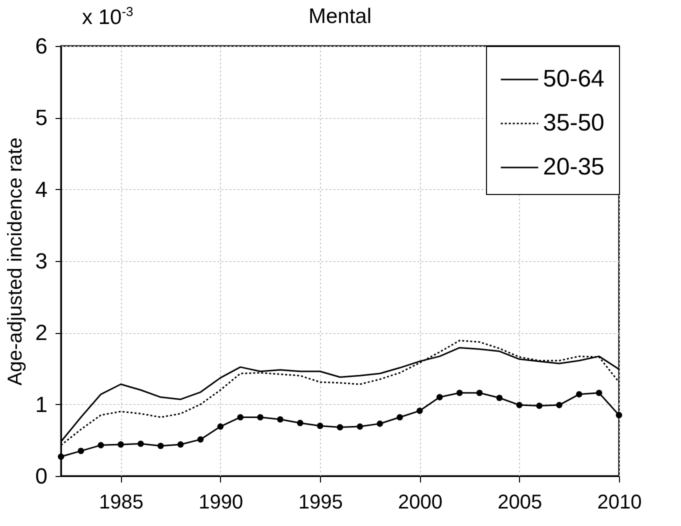 This screenshot has width=681, height=526. Describe the element at coordinates (340, 16) in the screenshot. I see `chart-title: Mental` at that location.